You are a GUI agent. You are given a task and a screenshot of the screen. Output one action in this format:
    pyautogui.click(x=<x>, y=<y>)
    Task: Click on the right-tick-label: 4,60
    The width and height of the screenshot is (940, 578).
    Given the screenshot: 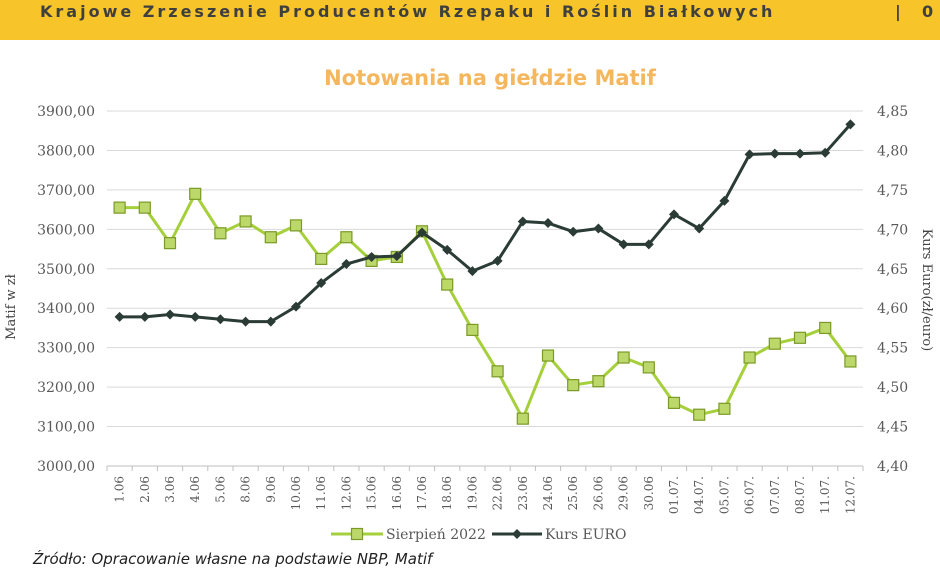 What is the action you would take?
    pyautogui.click(x=892, y=309)
    